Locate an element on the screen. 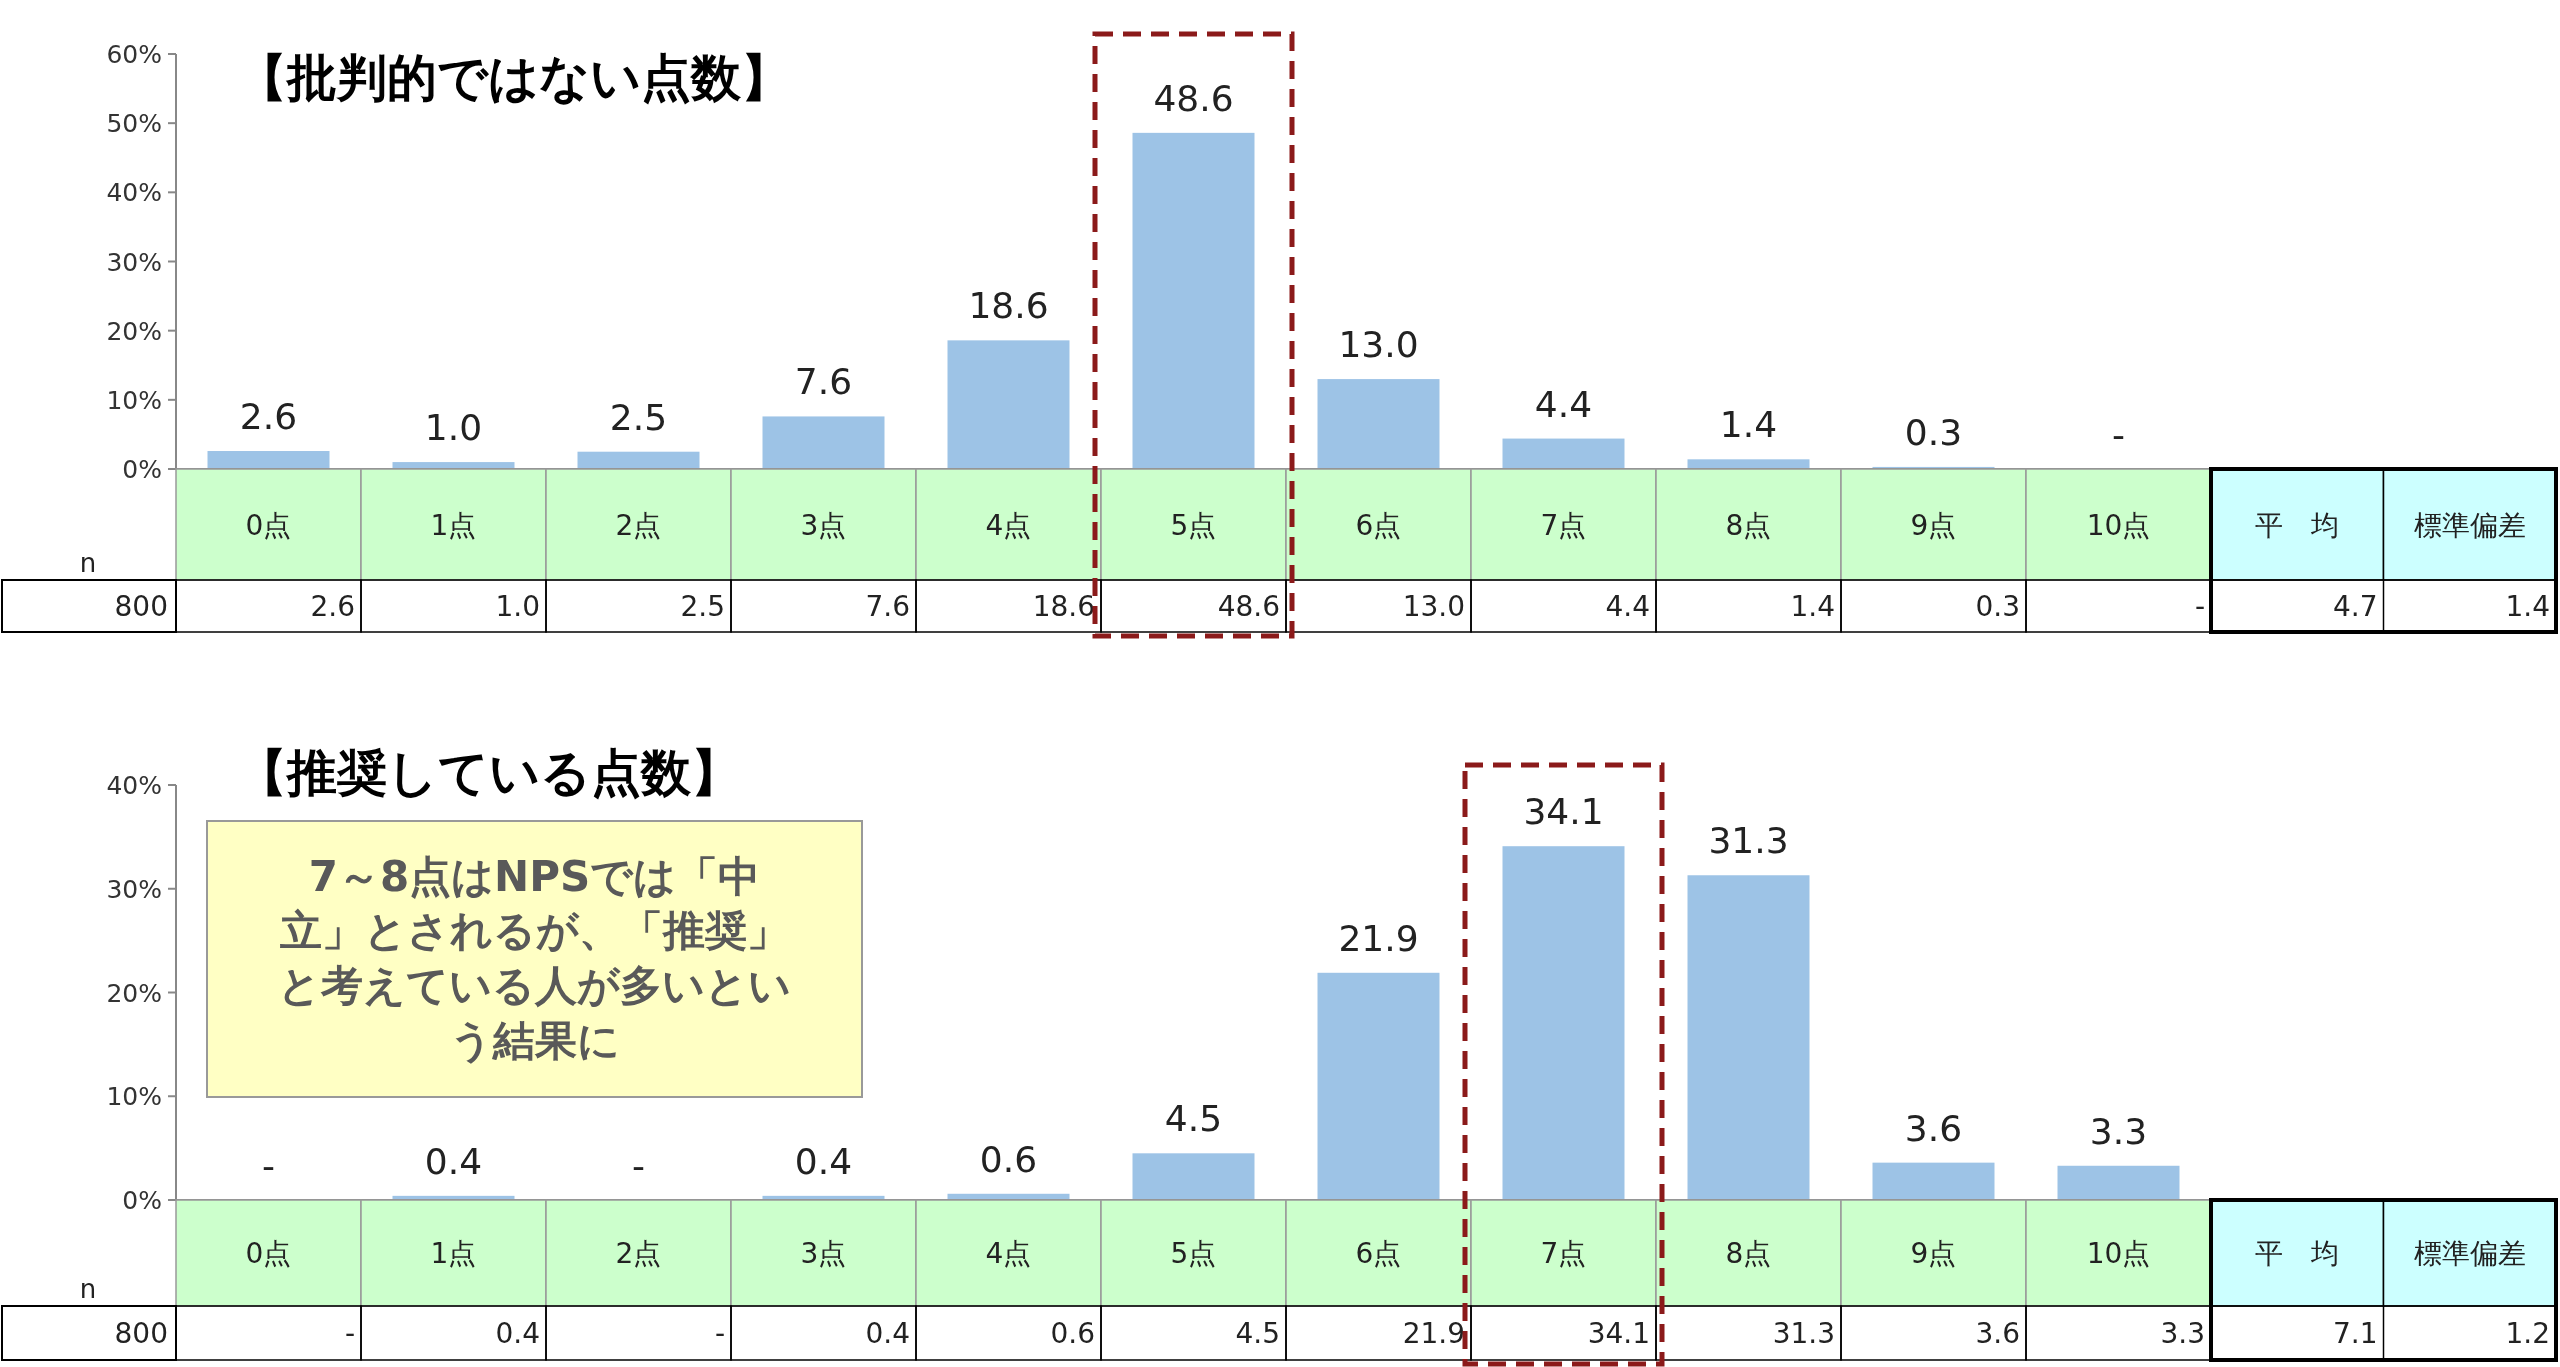 Image resolution: width=2560 pixels, height=1367 pixels. data-label: 48.6 is located at coordinates (1248, 606).